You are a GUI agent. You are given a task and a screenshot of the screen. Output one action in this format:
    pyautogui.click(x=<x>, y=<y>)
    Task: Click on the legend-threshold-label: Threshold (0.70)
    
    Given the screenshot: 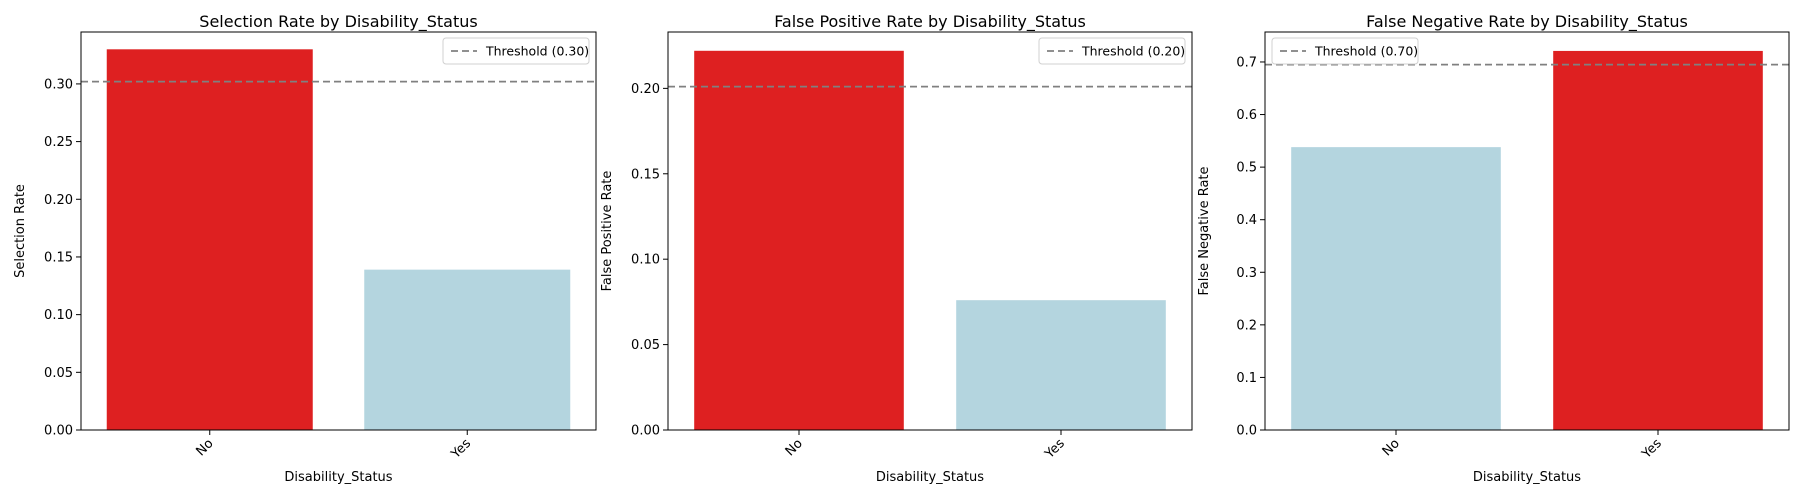 What is the action you would take?
    pyautogui.click(x=1366, y=51)
    